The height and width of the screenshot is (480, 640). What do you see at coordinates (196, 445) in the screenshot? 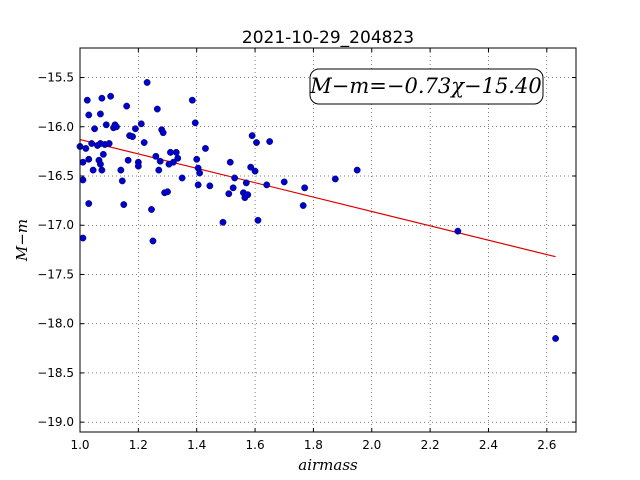
I see `x-tick-label: 1.4` at bounding box center [196, 445].